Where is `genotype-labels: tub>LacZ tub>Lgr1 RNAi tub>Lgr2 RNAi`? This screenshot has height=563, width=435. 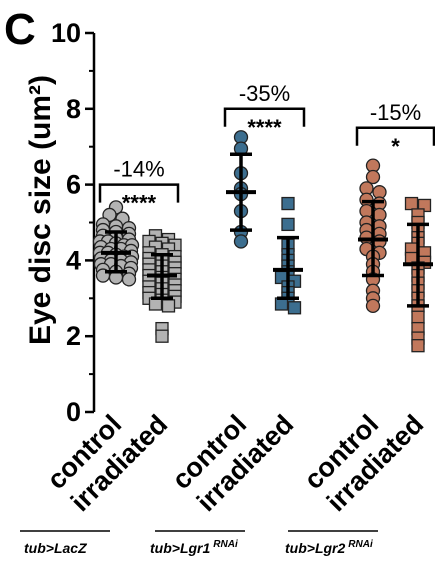 genotype-labels: tub>LacZ tub>Lgr1 RNAi tub>Lgr2 RNAi is located at coordinates (199, 543).